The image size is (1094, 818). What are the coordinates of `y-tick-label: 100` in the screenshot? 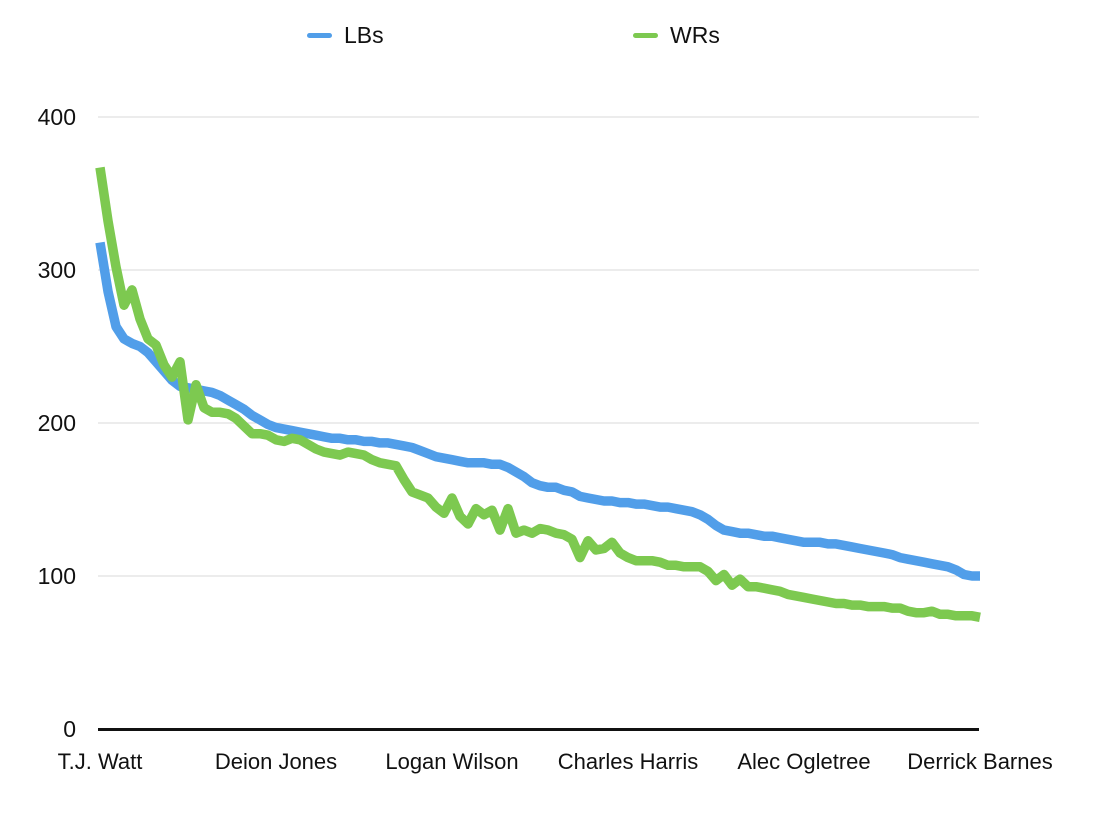 It's located at (57, 576).